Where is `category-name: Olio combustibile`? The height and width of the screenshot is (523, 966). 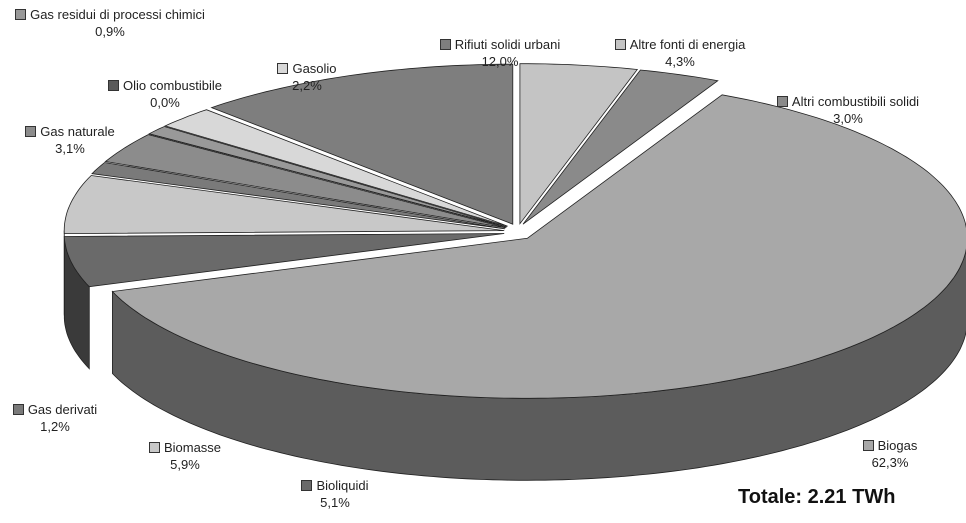
category-name: Olio combustibile is located at coordinates (172, 85).